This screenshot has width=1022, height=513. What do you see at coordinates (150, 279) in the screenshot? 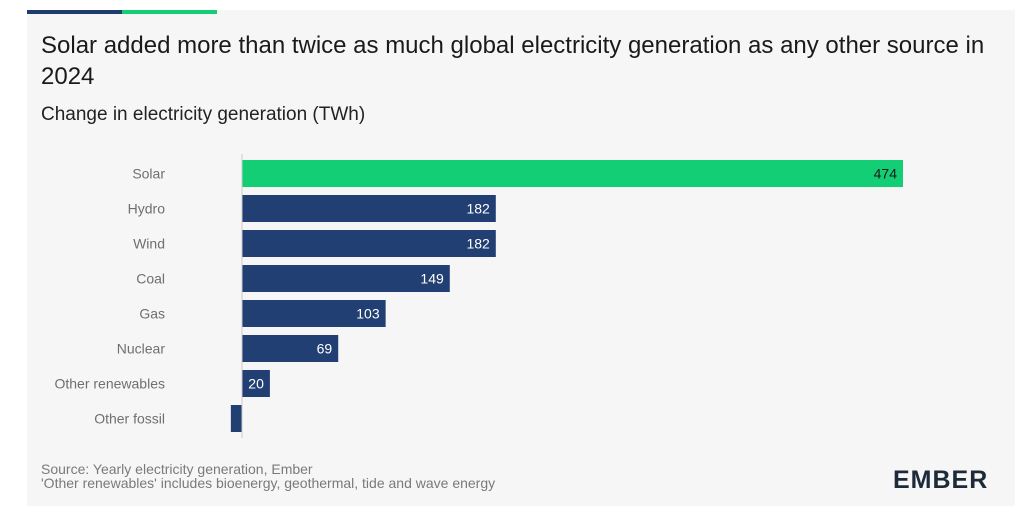
I see `category-label-coal: Coal` at bounding box center [150, 279].